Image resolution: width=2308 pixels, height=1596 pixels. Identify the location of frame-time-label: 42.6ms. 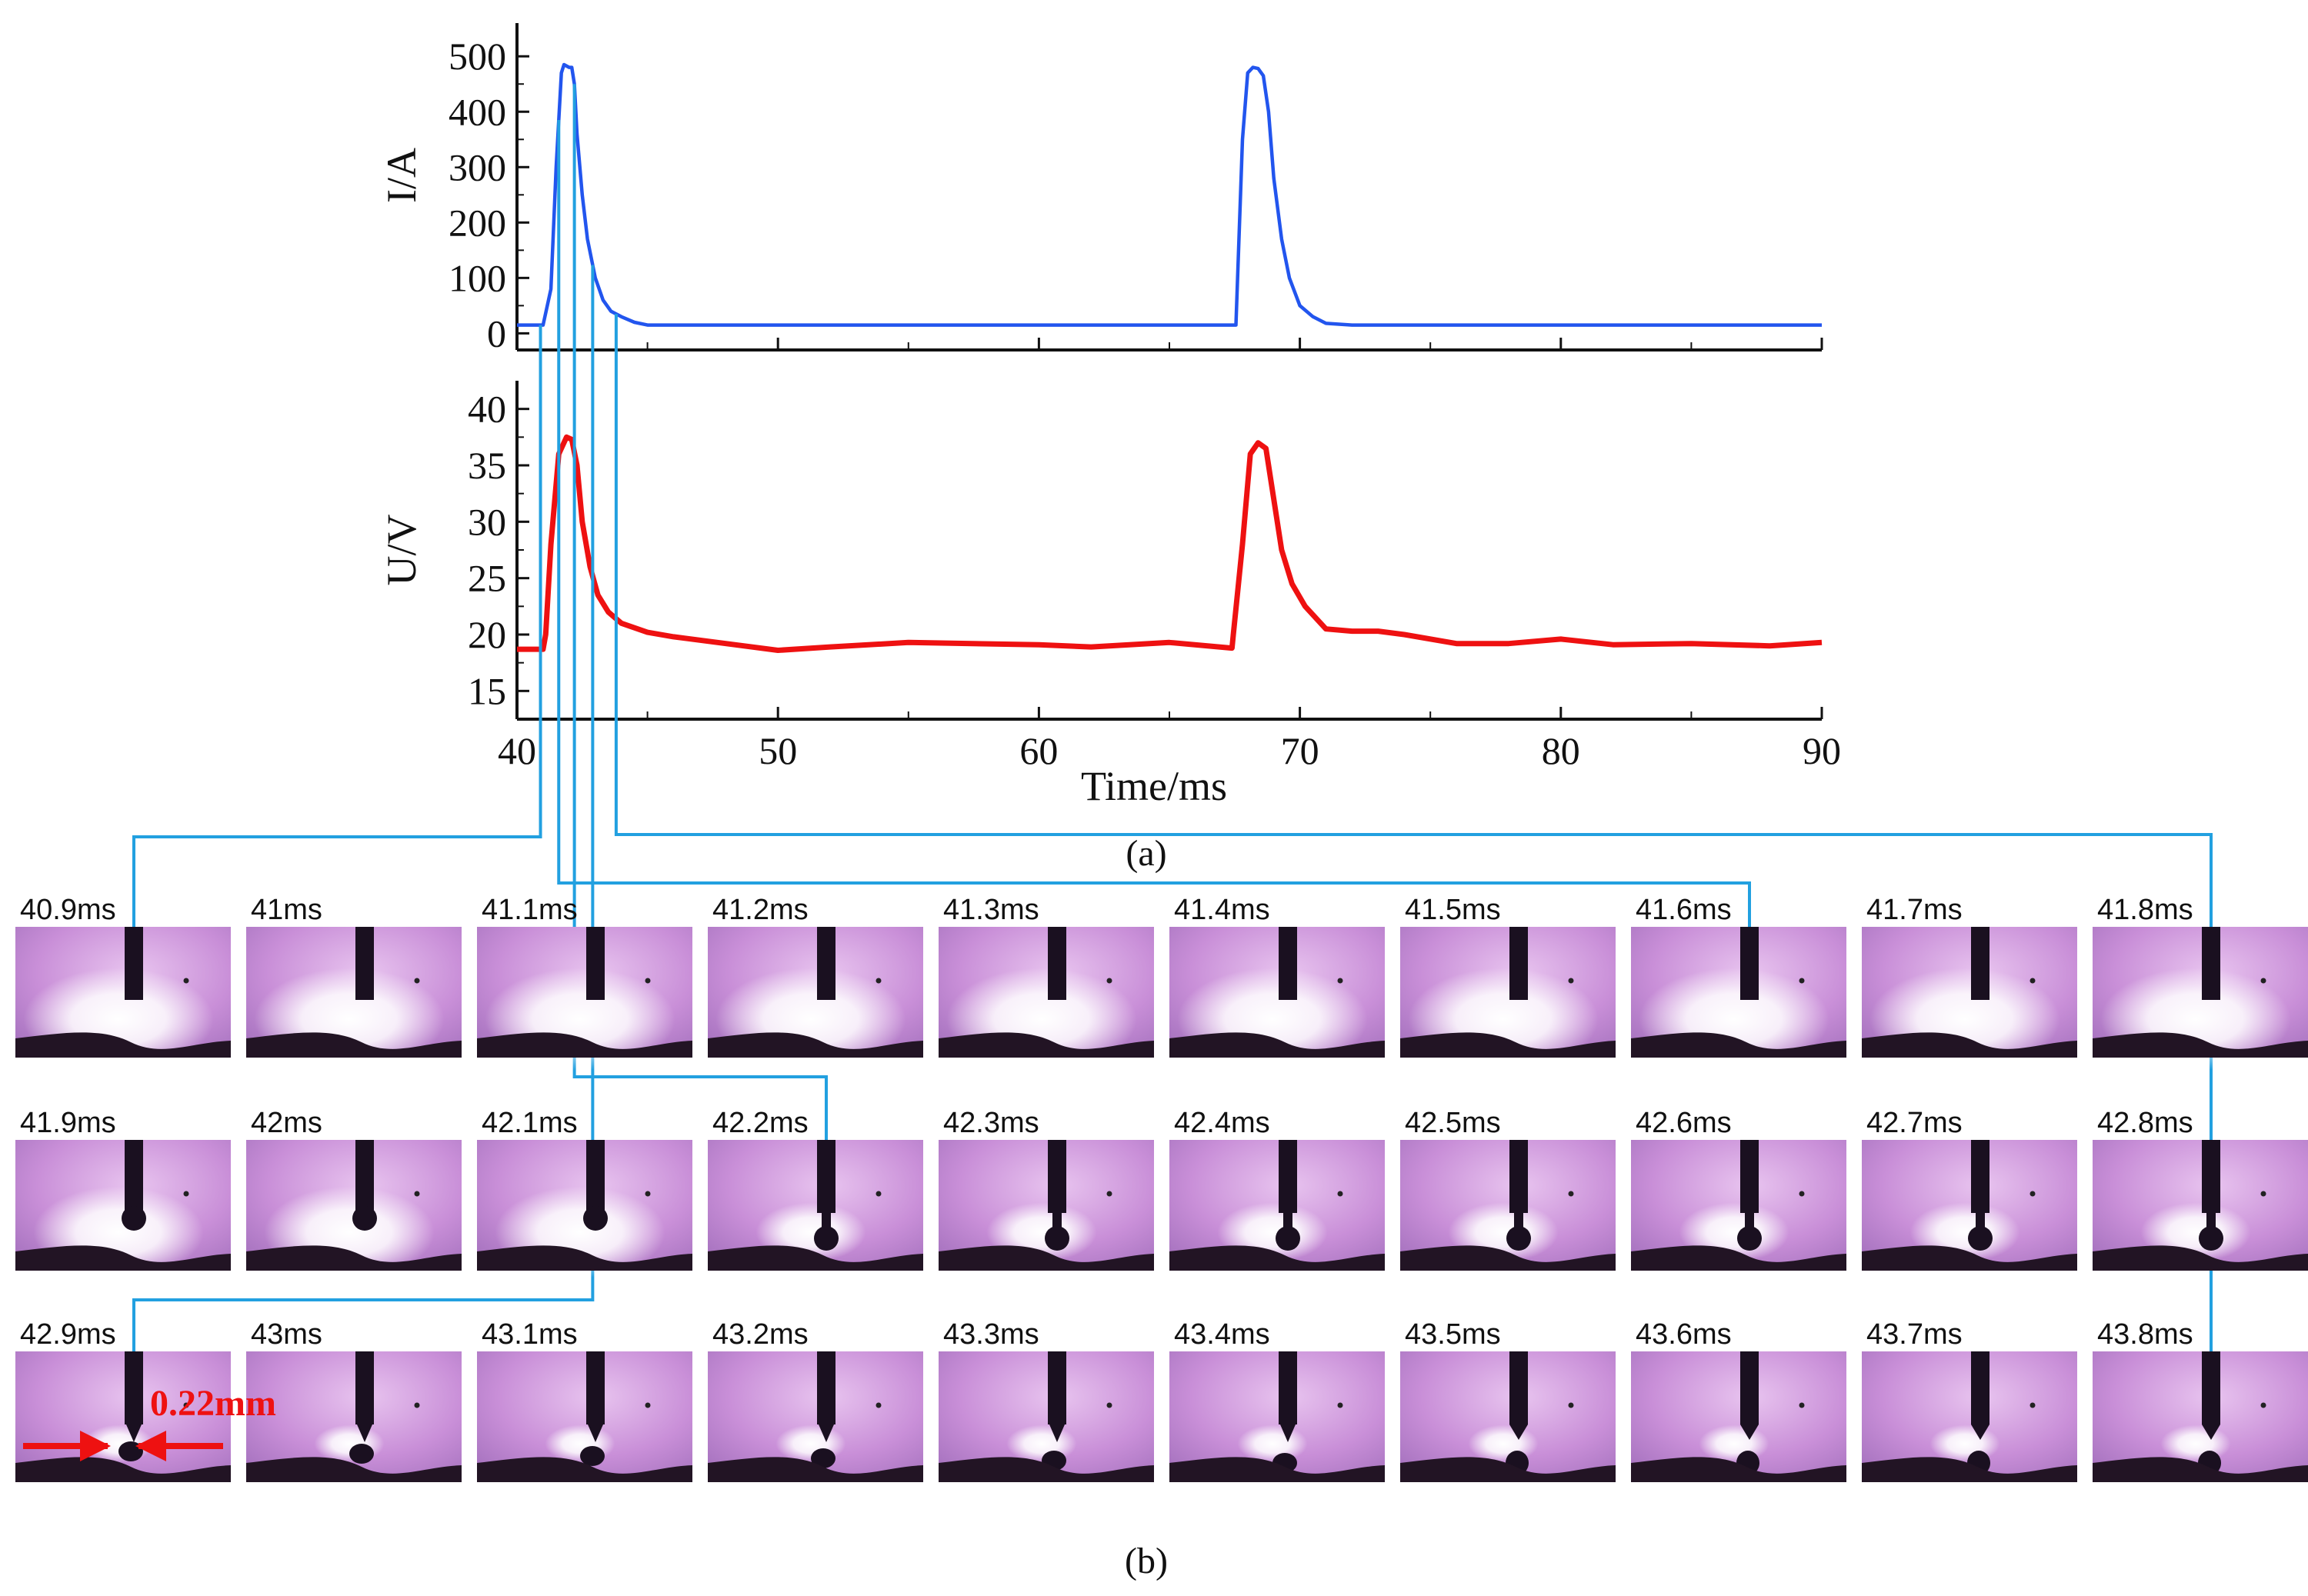
(1684, 1123).